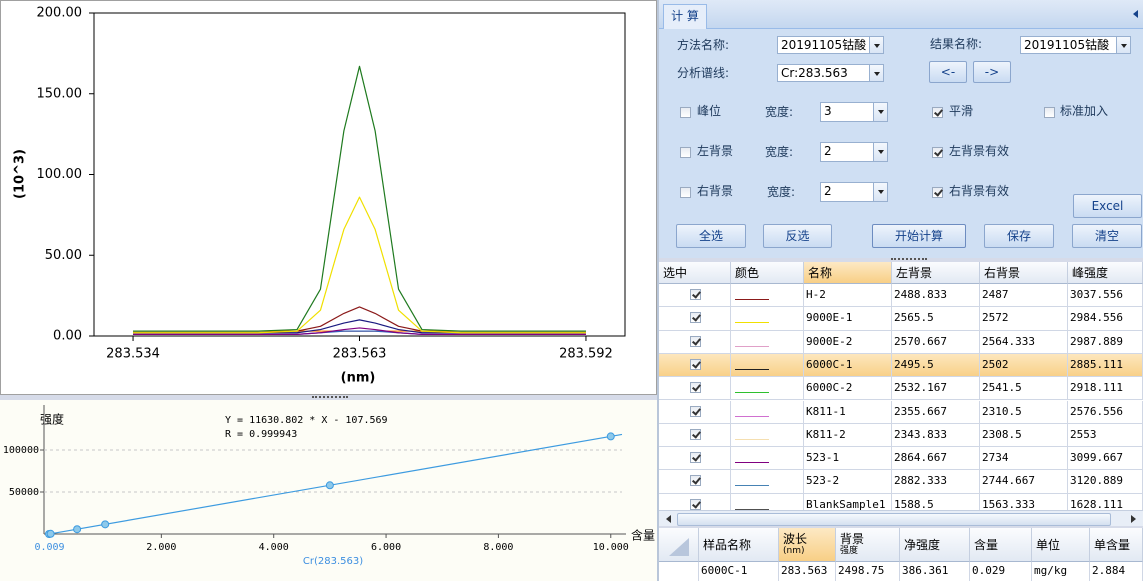  What do you see at coordinates (60, 13) in the screenshot?
I see `y-tick-label: 200.00` at bounding box center [60, 13].